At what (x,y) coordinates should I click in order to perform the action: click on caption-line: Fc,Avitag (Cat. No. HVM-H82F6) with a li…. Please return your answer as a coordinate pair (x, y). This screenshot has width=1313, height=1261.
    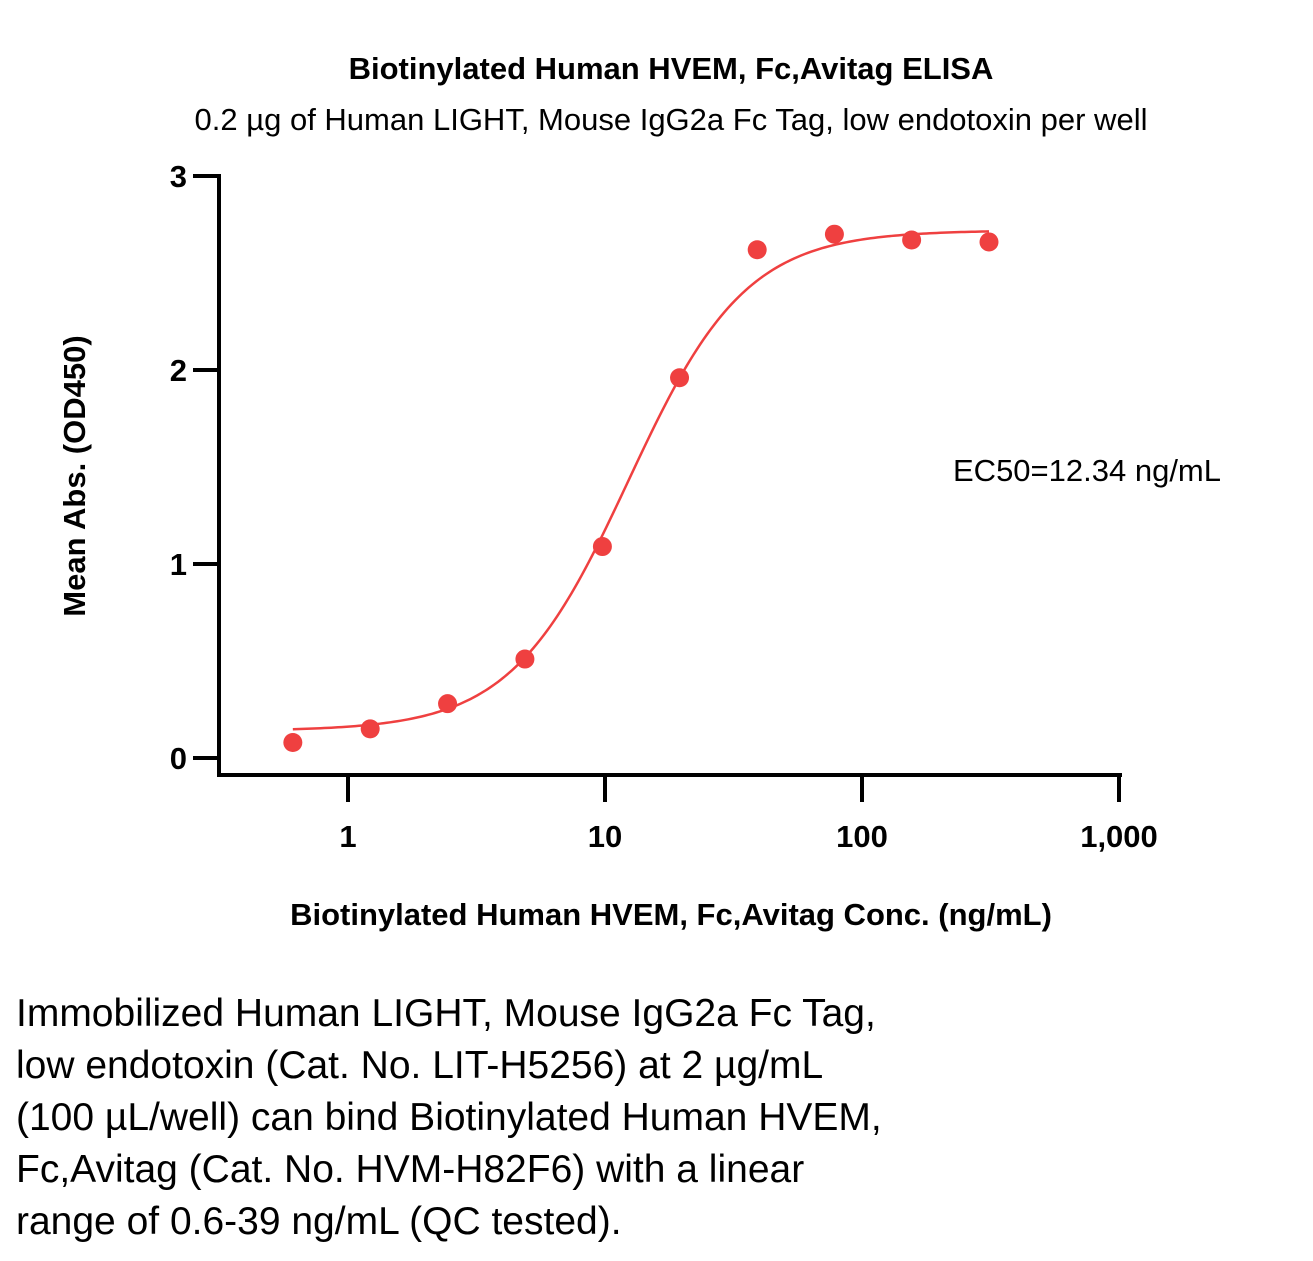
    Looking at the image, I should click on (410, 1169).